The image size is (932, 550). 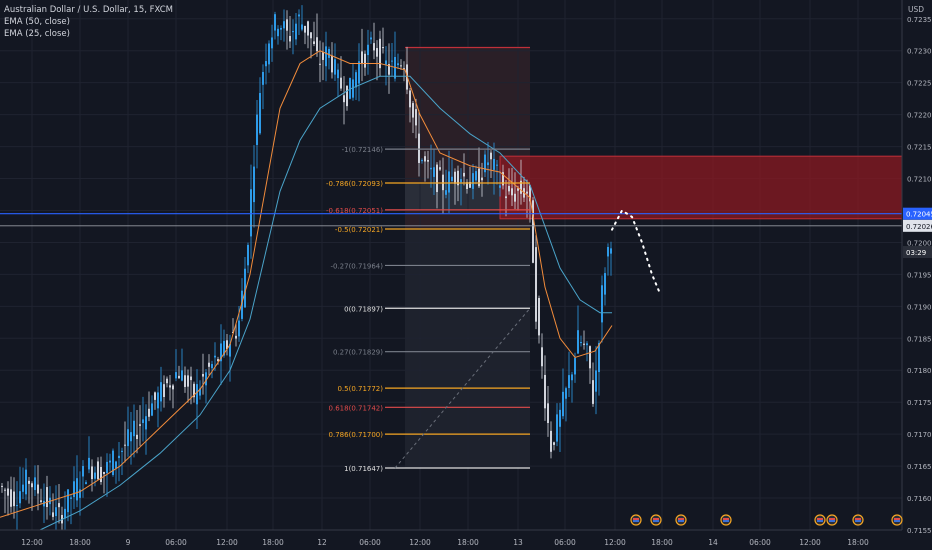 I want to click on fib-upper-1-label: -0.786(0.72093), so click(x=354, y=184).